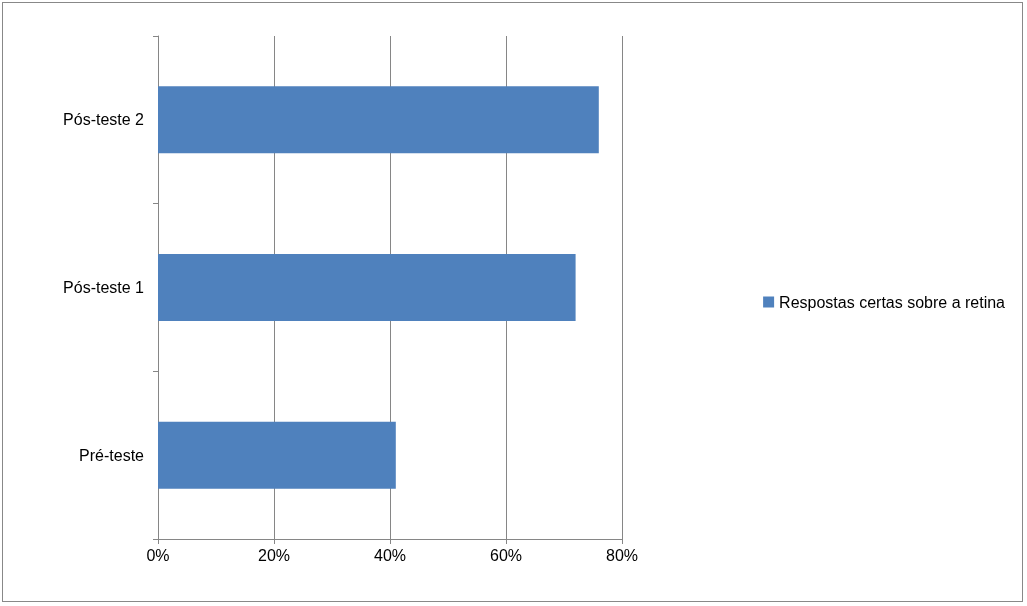 This screenshot has height=606, width=1027. Describe the element at coordinates (104, 287) in the screenshot. I see `y-tick-label: Pós-teste 1` at that location.